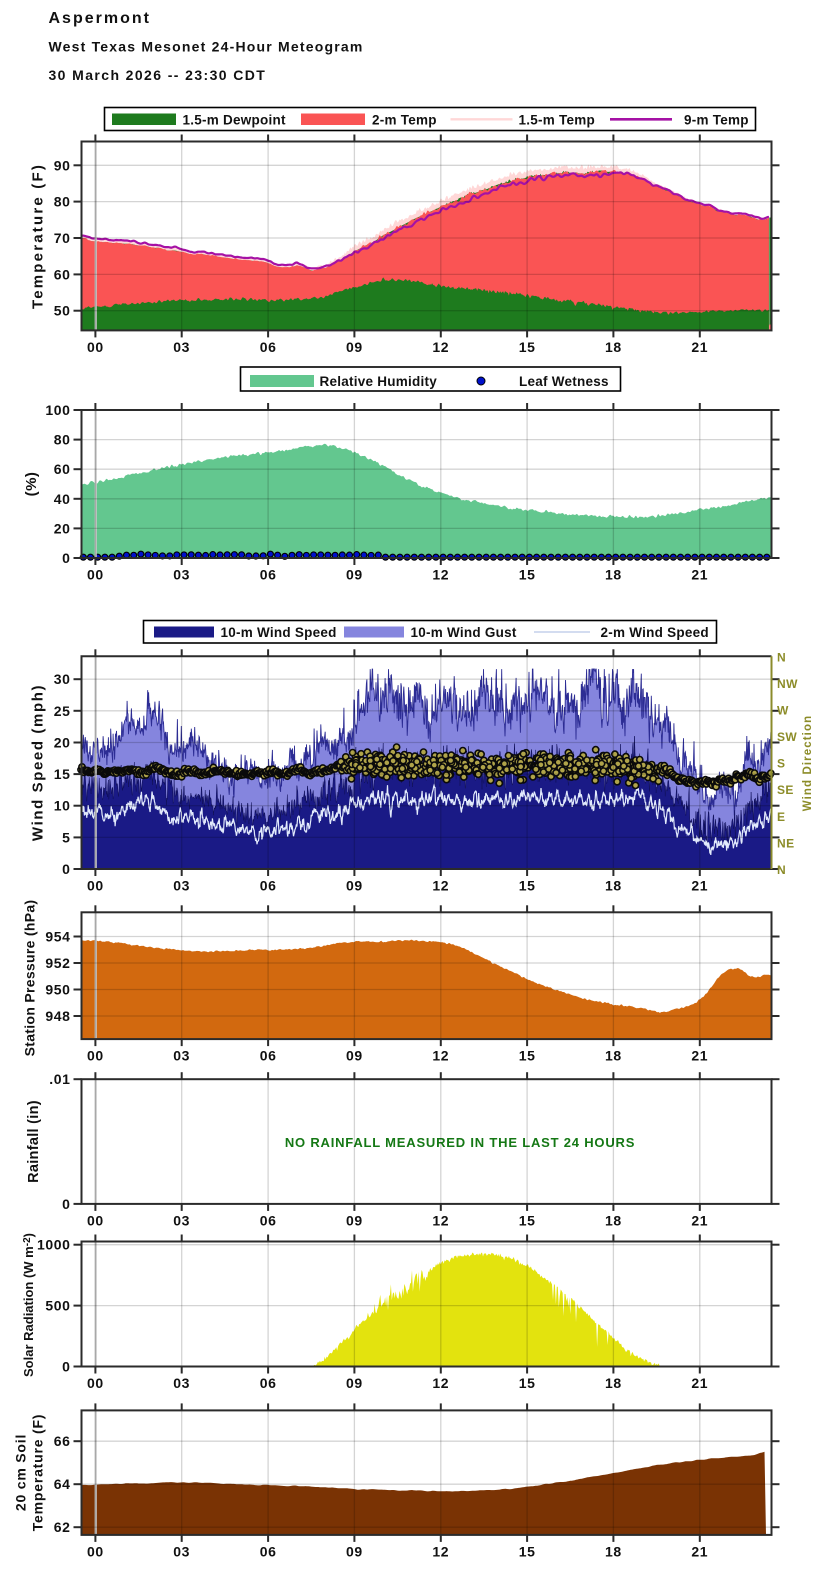 The height and width of the screenshot is (1575, 825). I want to click on svg-text: W, so click(783, 711).